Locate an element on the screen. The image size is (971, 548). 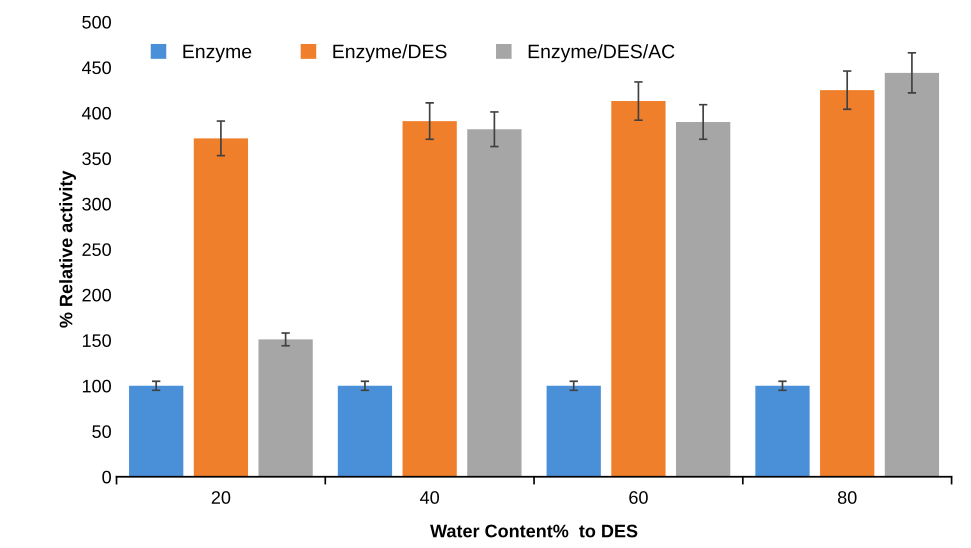
legend-label: Enzyme/DES is located at coordinates (390, 53).